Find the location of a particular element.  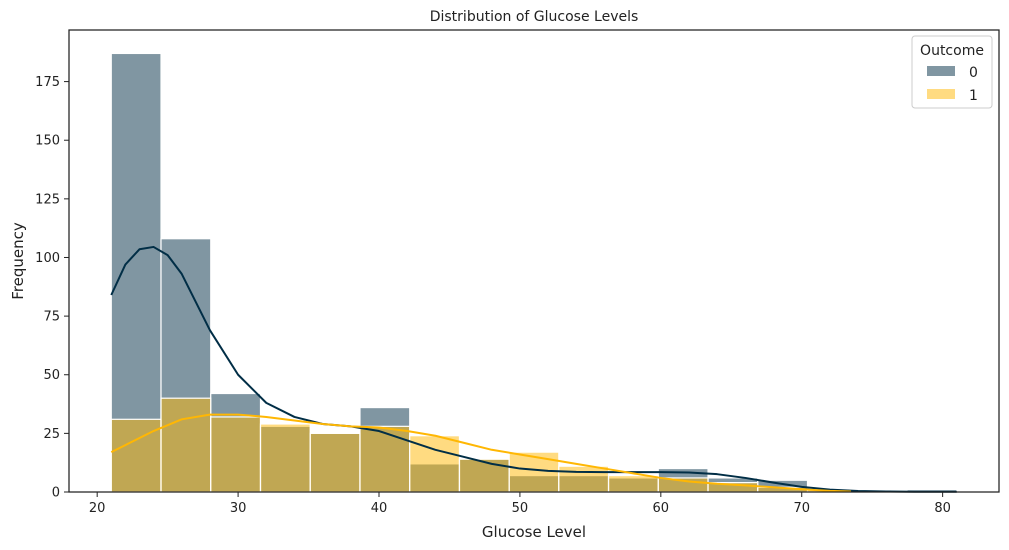

y-tick-label: 25 is located at coordinates (51, 434).